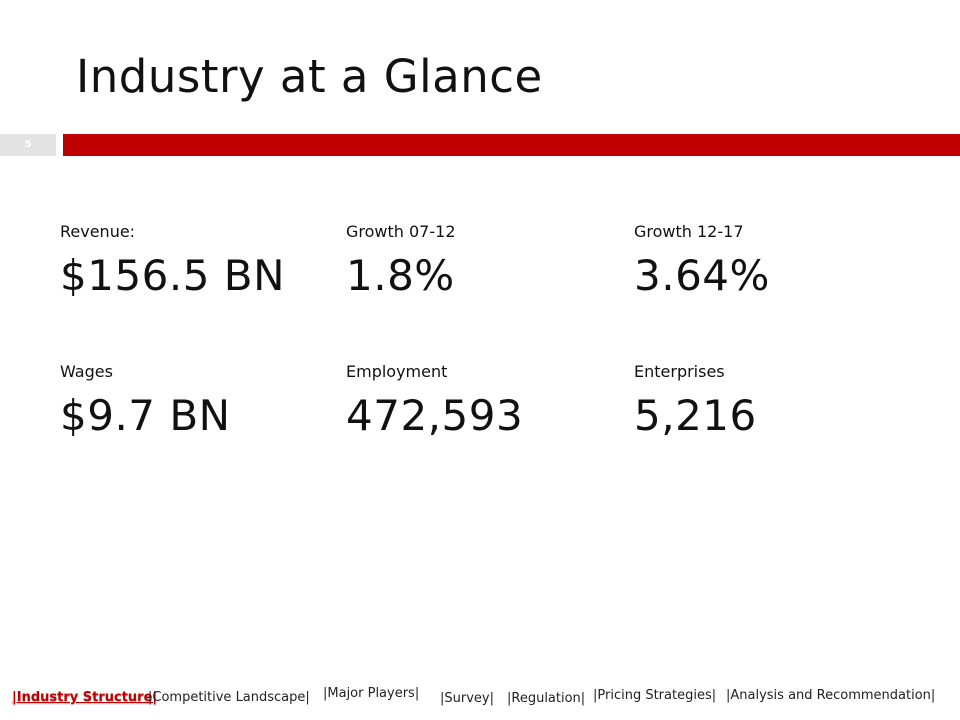 The image size is (960, 720). What do you see at coordinates (546, 698) in the screenshot?
I see `nav-regulation: |Regulation|` at bounding box center [546, 698].